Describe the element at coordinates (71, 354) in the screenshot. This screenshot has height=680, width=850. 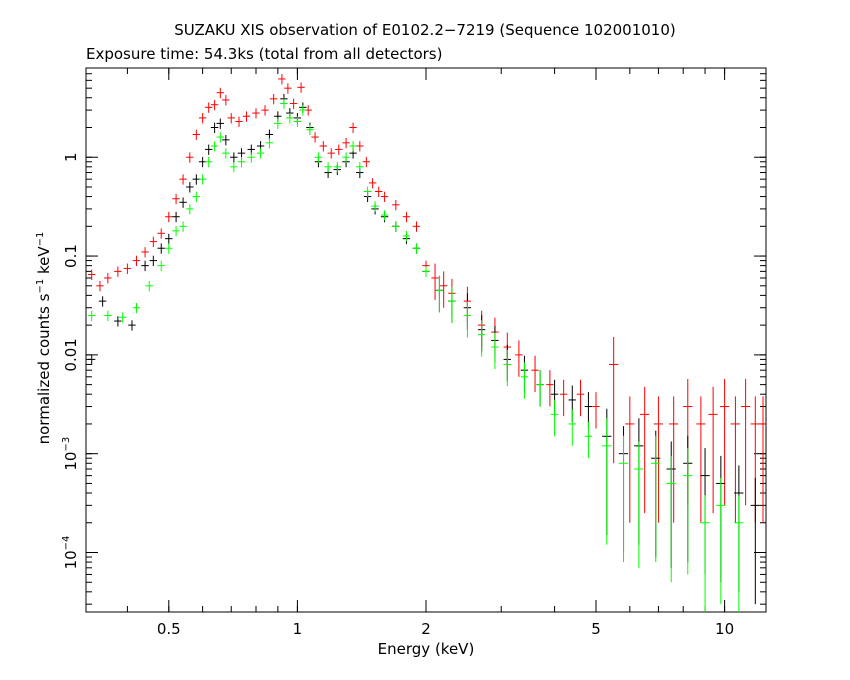
I see `y-tick-label: 0.01` at that location.